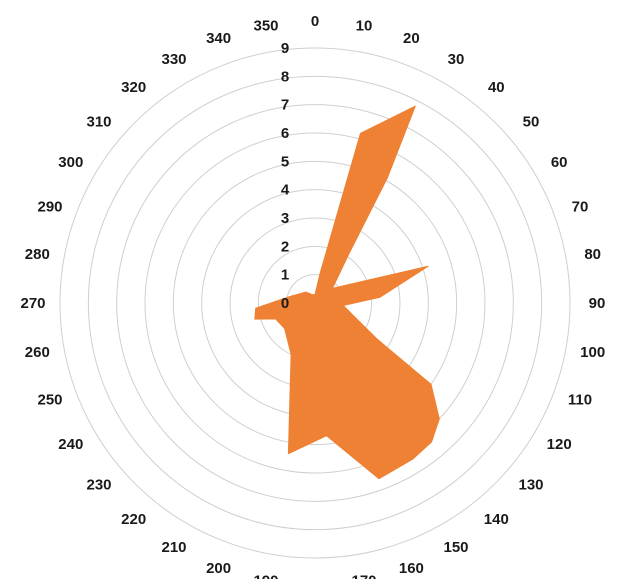  I want to click on angle-tick-270: 270, so click(32, 303).